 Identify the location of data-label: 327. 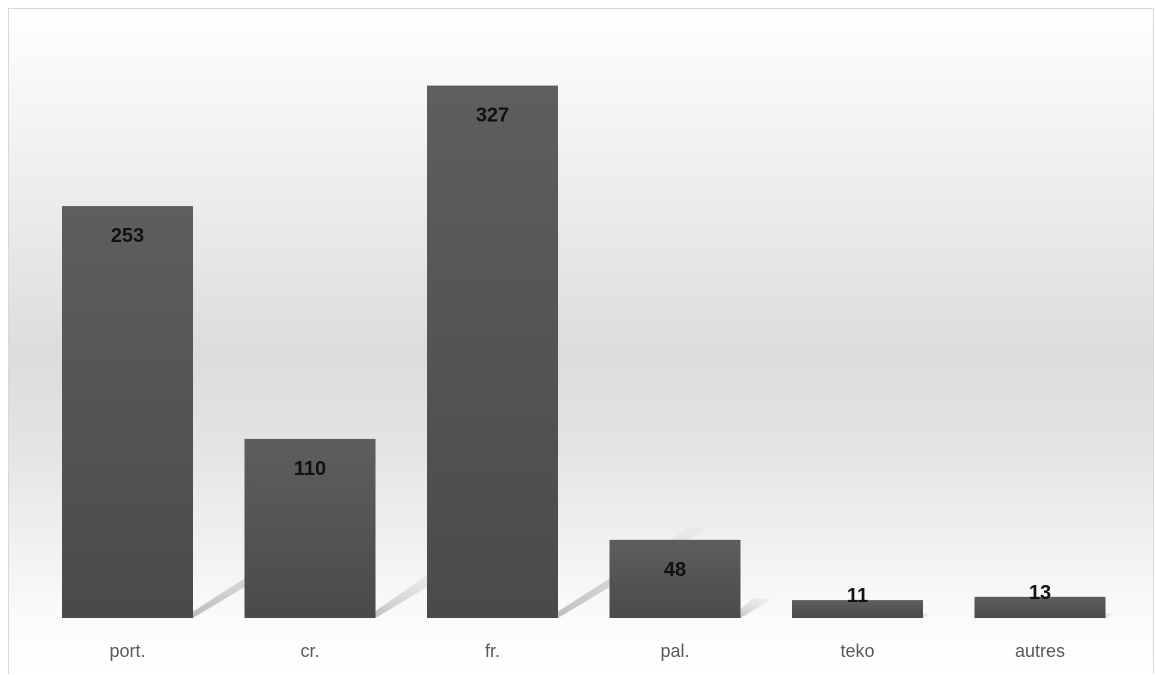
(492, 116).